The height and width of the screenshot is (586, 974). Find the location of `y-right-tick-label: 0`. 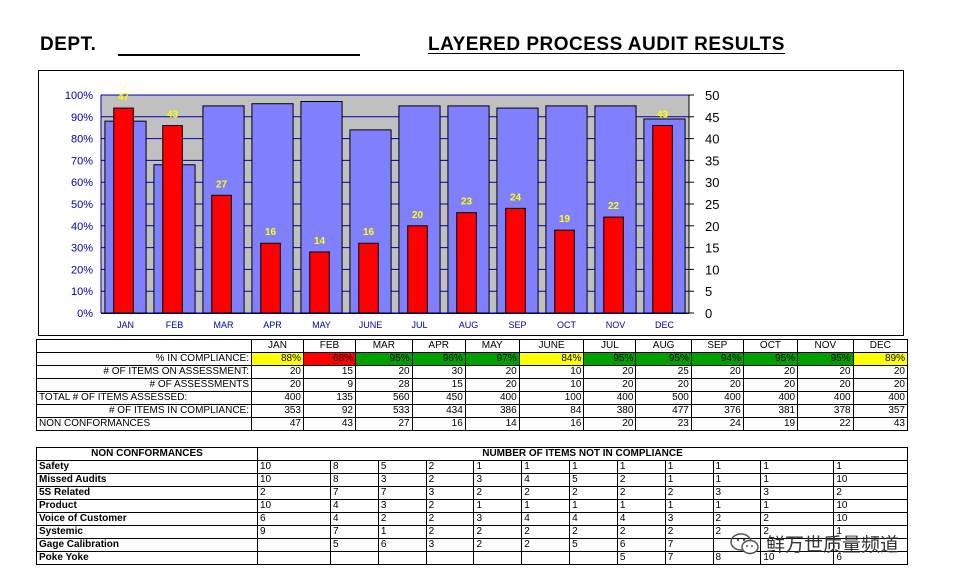

y-right-tick-label: 0 is located at coordinates (708, 313).